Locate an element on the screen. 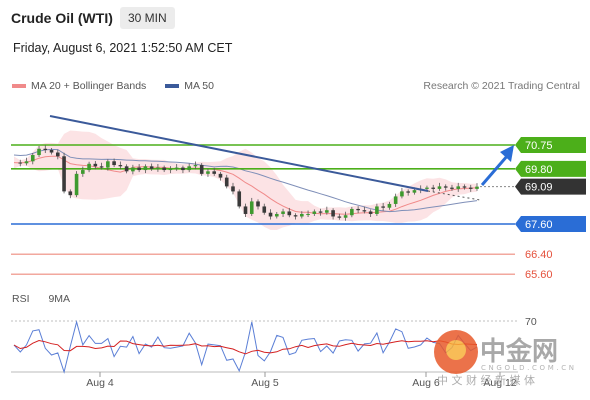 This screenshot has width=590, height=400. candles-group is located at coordinates (248, 183).